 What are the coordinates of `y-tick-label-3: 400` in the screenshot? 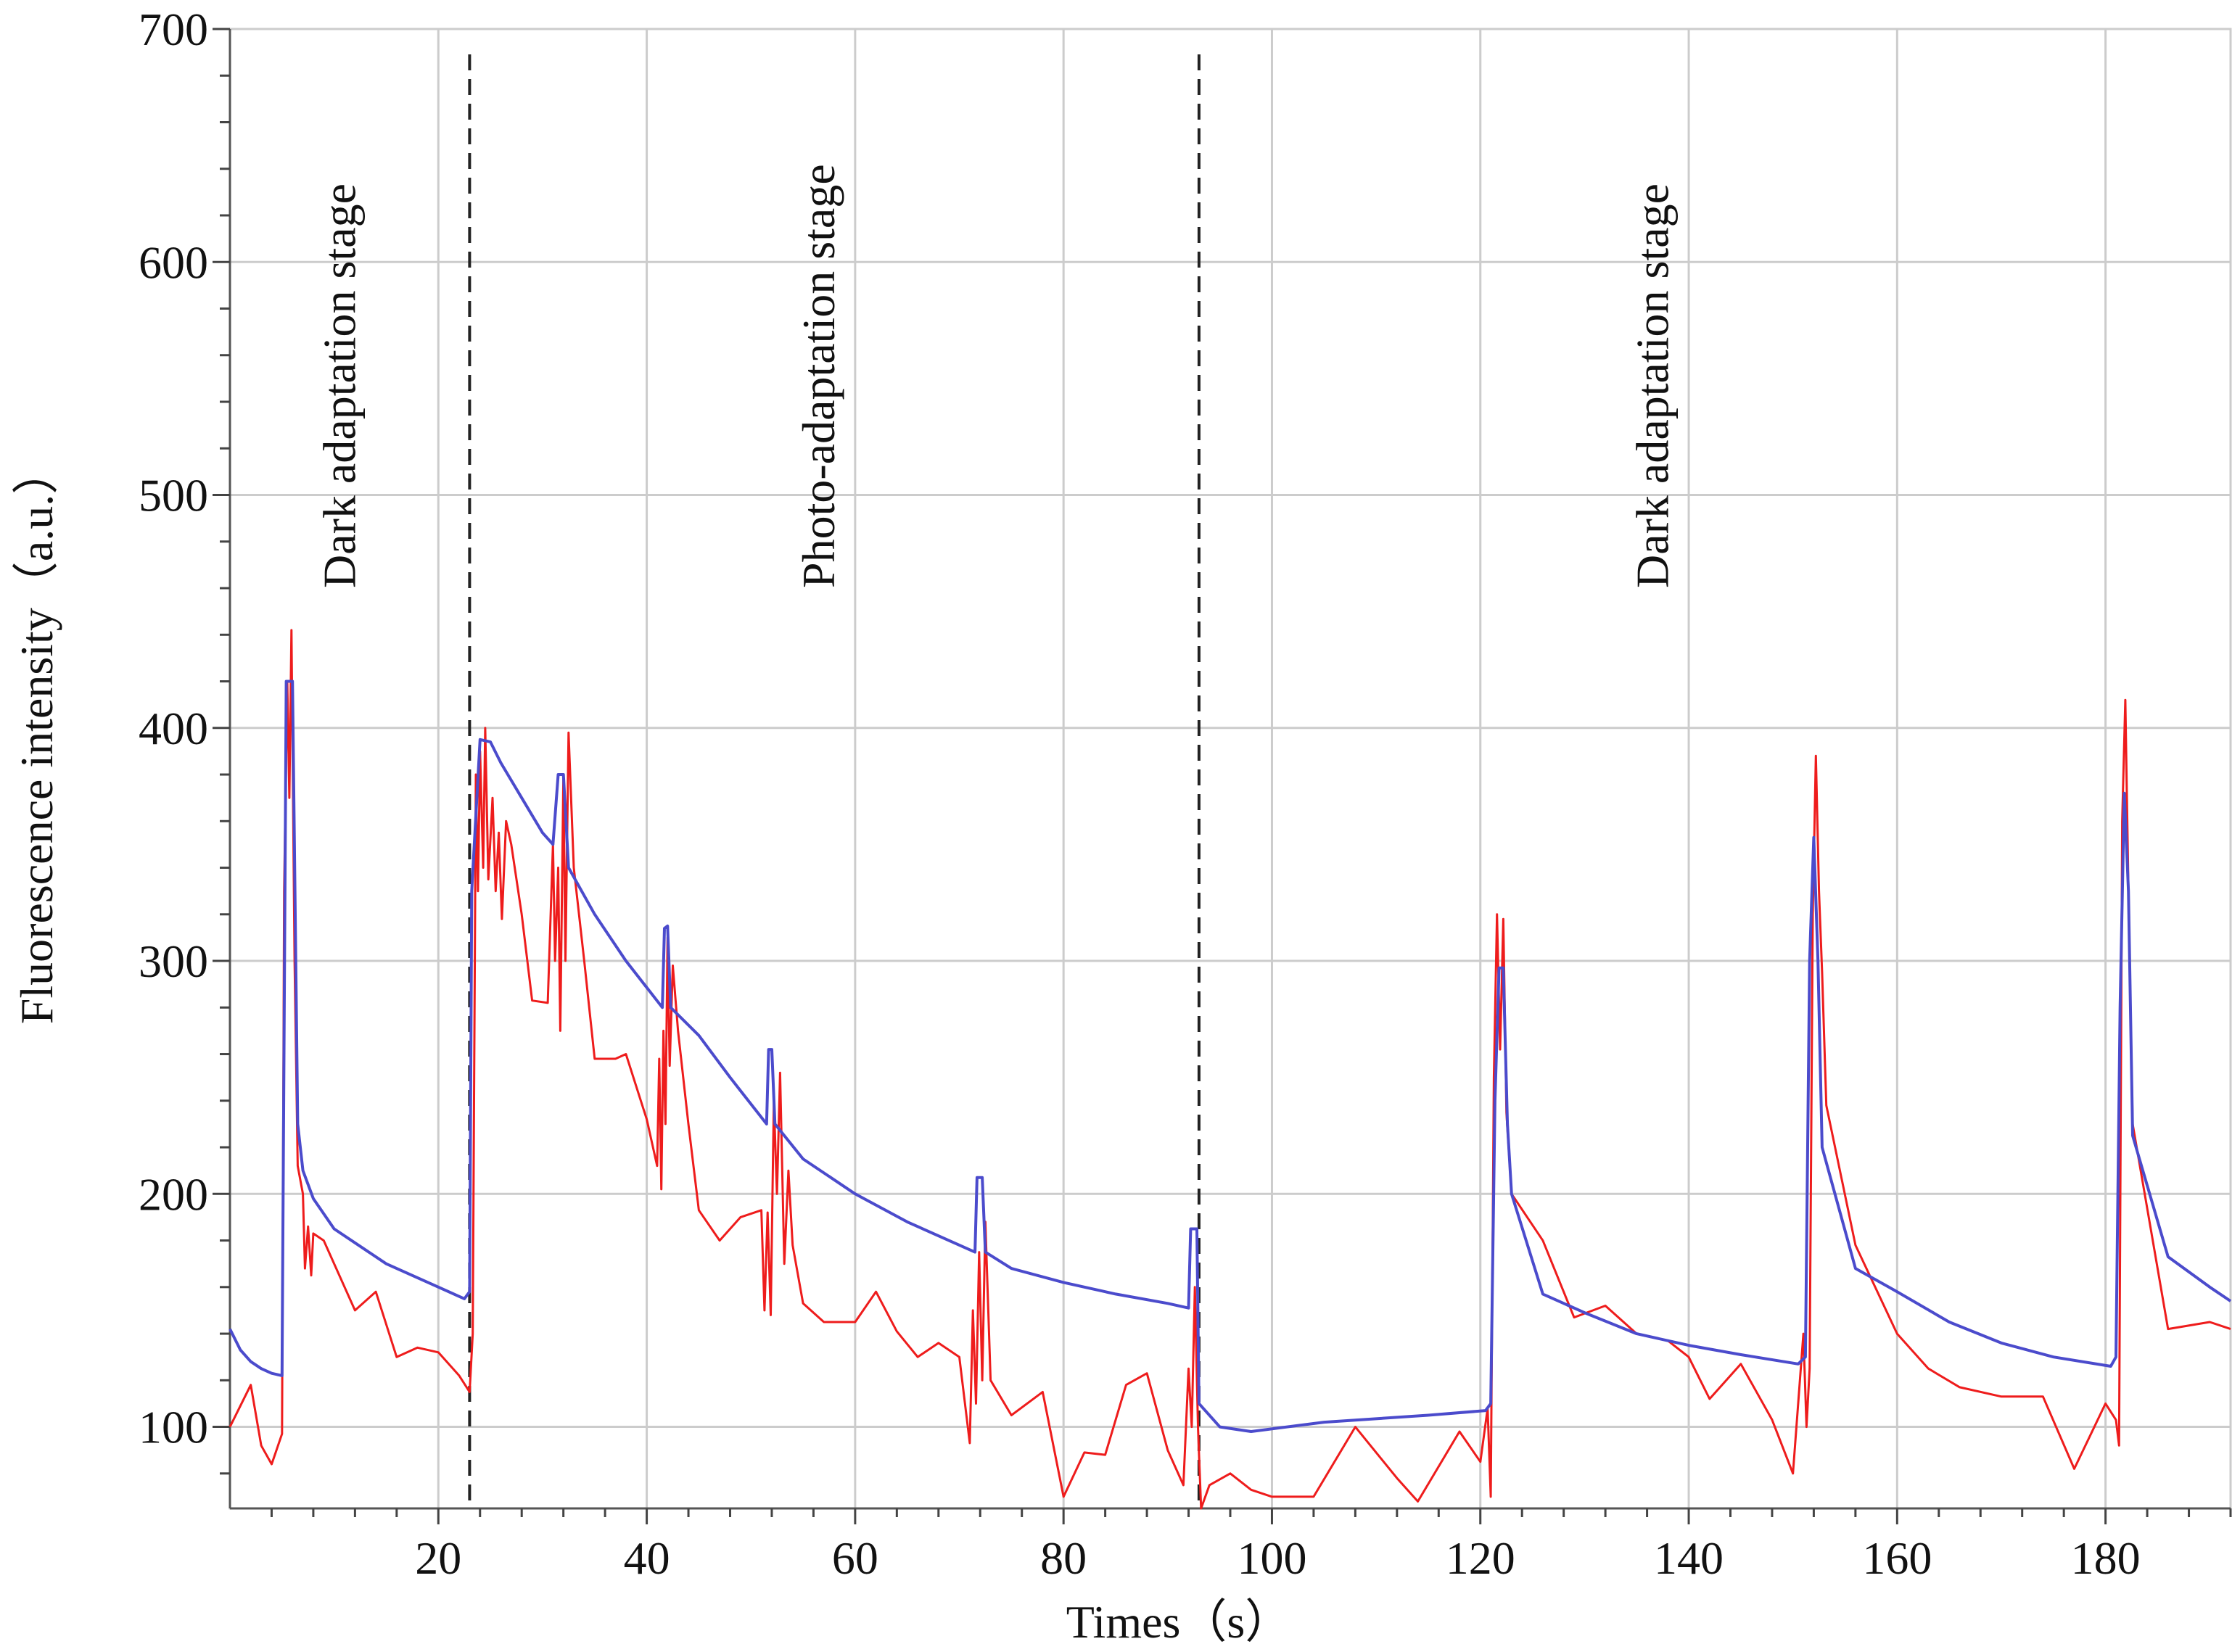 It's located at (173, 729).